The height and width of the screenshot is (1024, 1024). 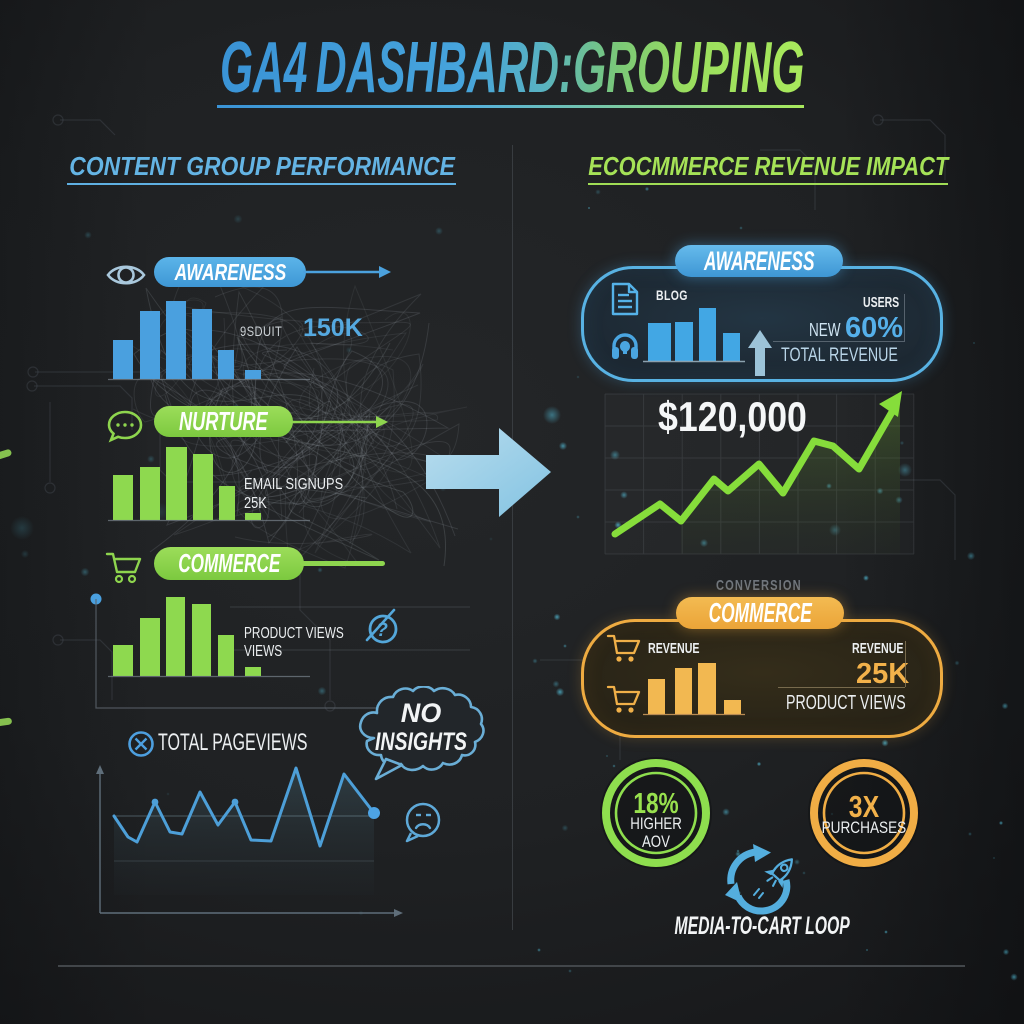 I want to click on svg-text: NO, so click(x=421, y=713).